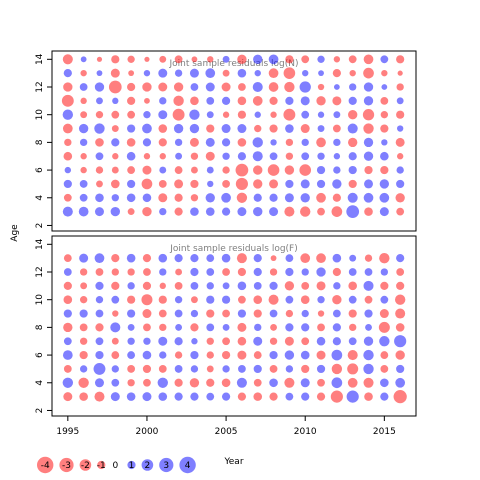 The height and width of the screenshot is (480, 480). What do you see at coordinates (66, 465) in the screenshot?
I see `legend-bubble` at bounding box center [66, 465].